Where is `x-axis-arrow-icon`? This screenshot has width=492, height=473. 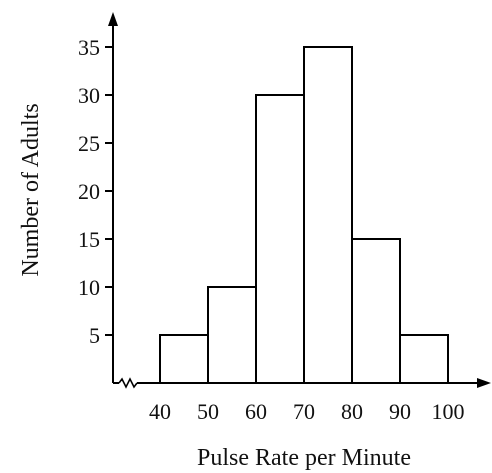 x-axis-arrow-icon is located at coordinates (484, 383).